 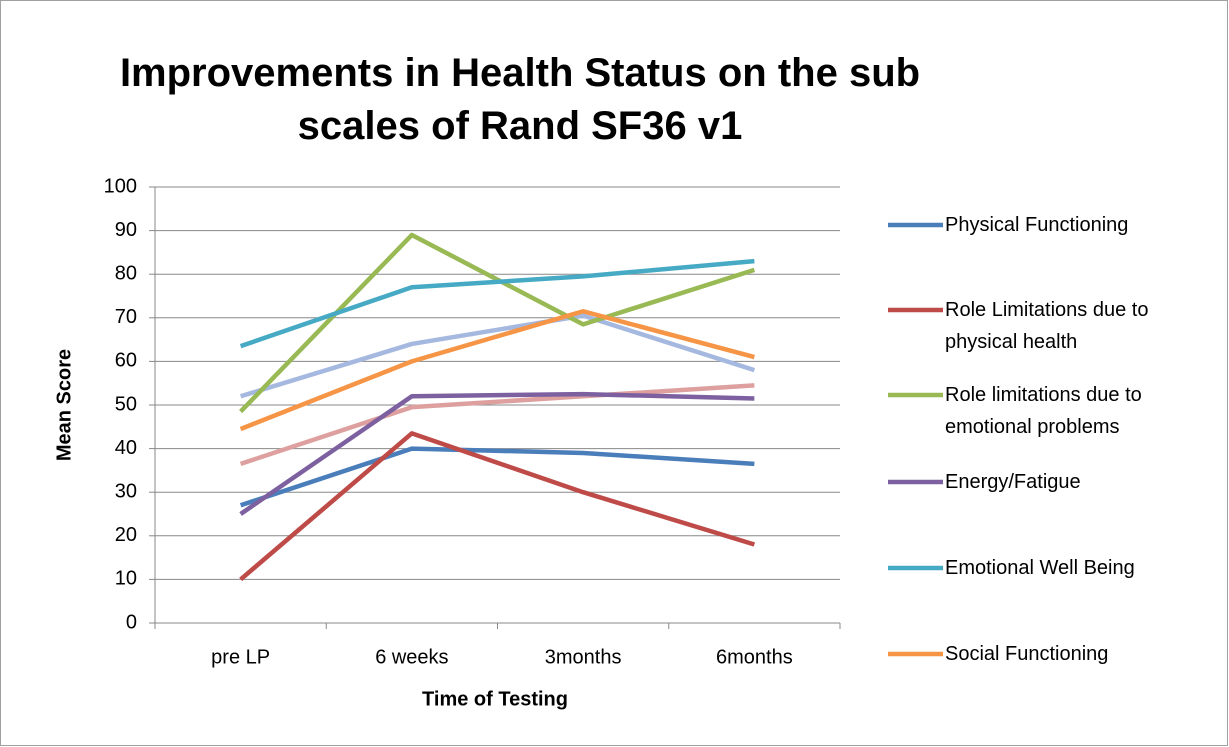 What do you see at coordinates (126, 448) in the screenshot?
I see `y-tick-label: 40` at bounding box center [126, 448].